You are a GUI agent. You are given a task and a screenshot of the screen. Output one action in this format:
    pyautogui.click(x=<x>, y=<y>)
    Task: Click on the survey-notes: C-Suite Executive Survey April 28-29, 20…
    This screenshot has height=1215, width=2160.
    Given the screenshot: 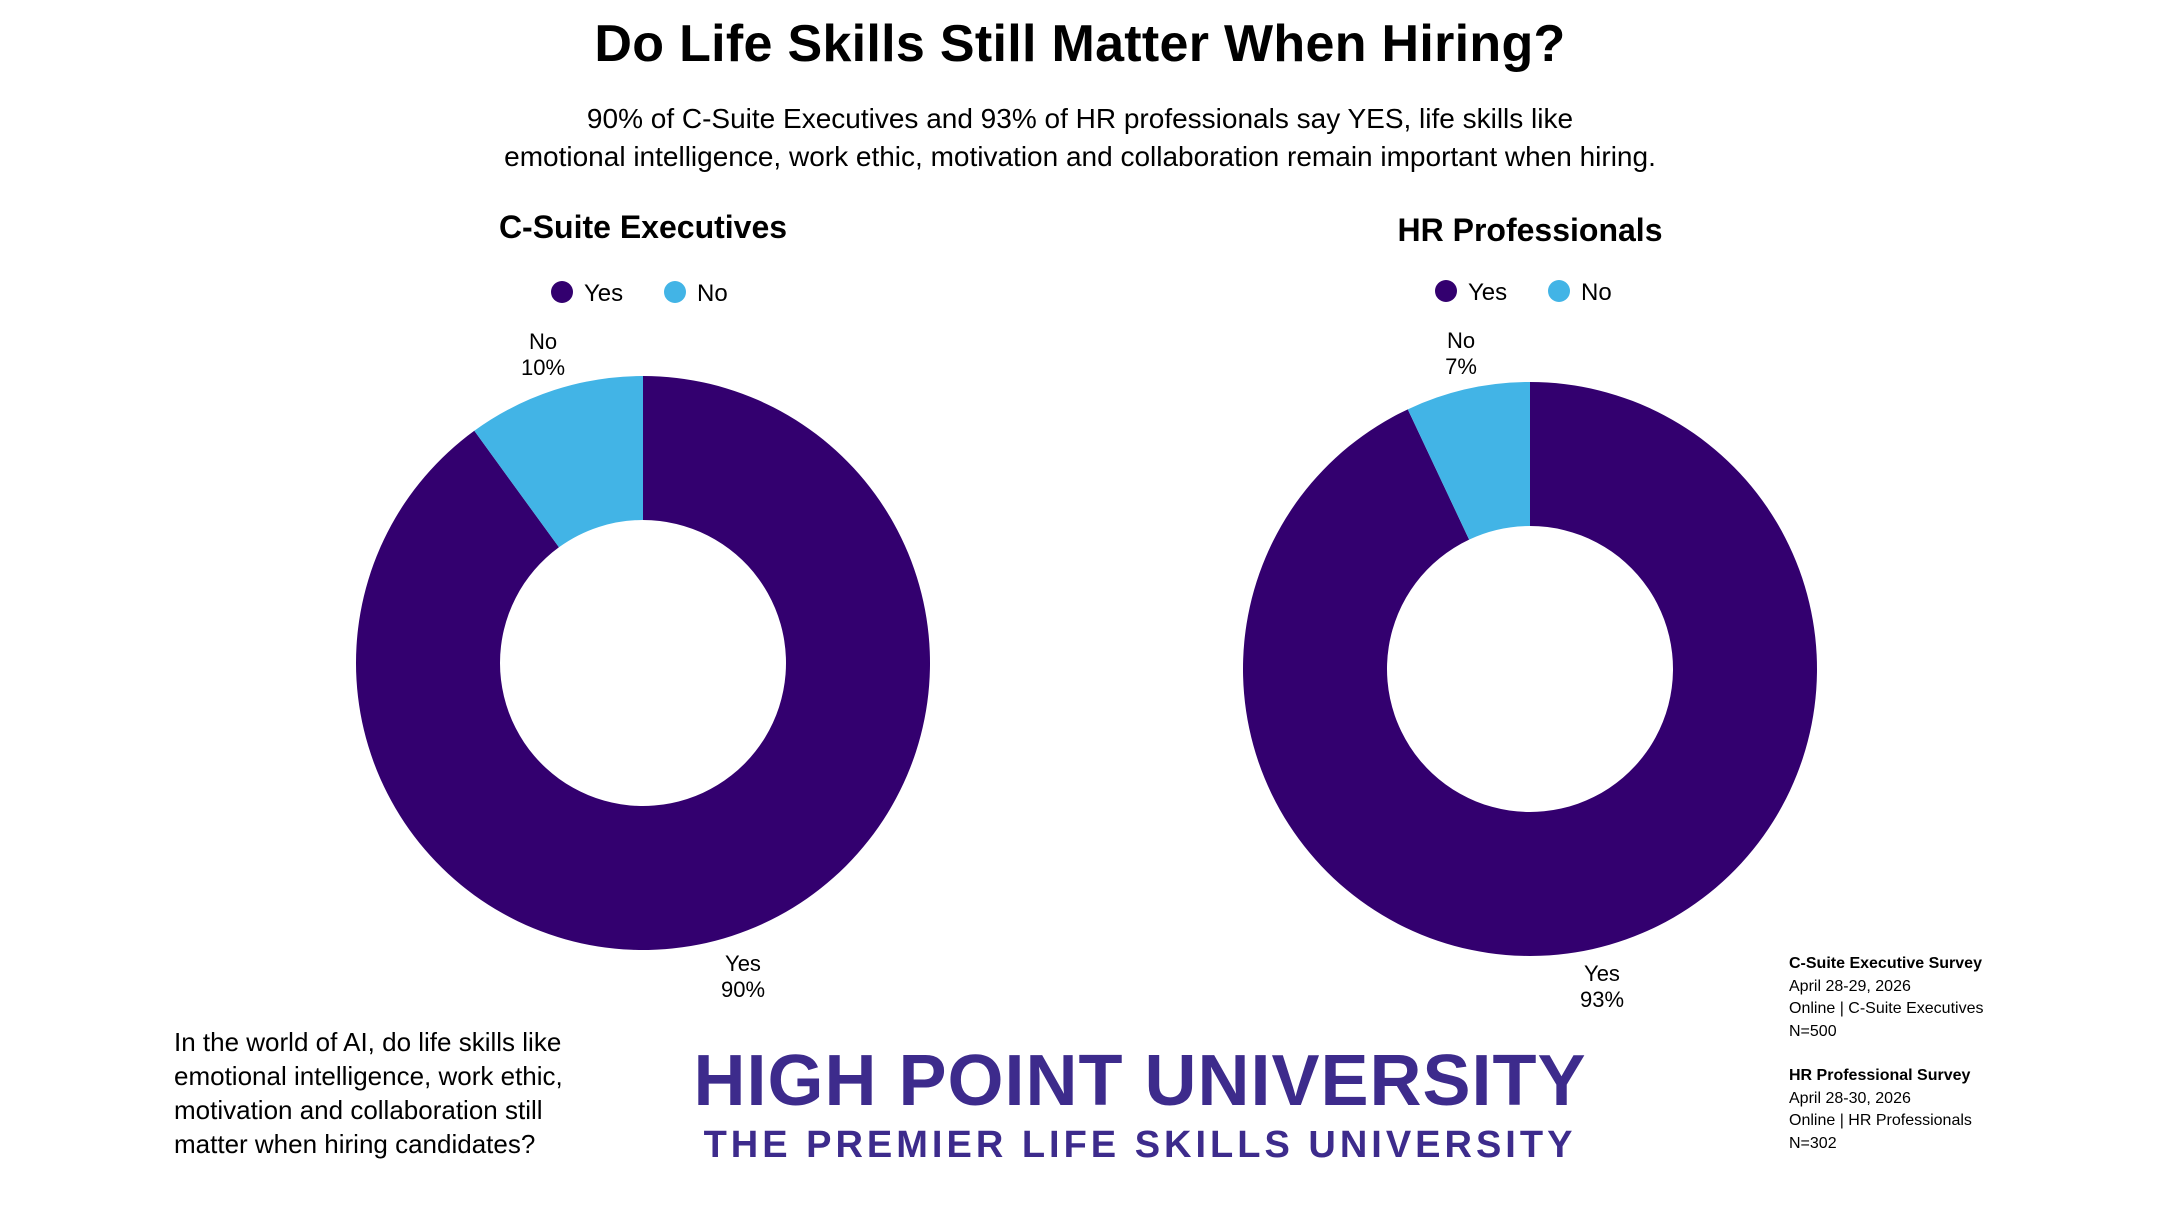 What is the action you would take?
    pyautogui.click(x=1959, y=1065)
    